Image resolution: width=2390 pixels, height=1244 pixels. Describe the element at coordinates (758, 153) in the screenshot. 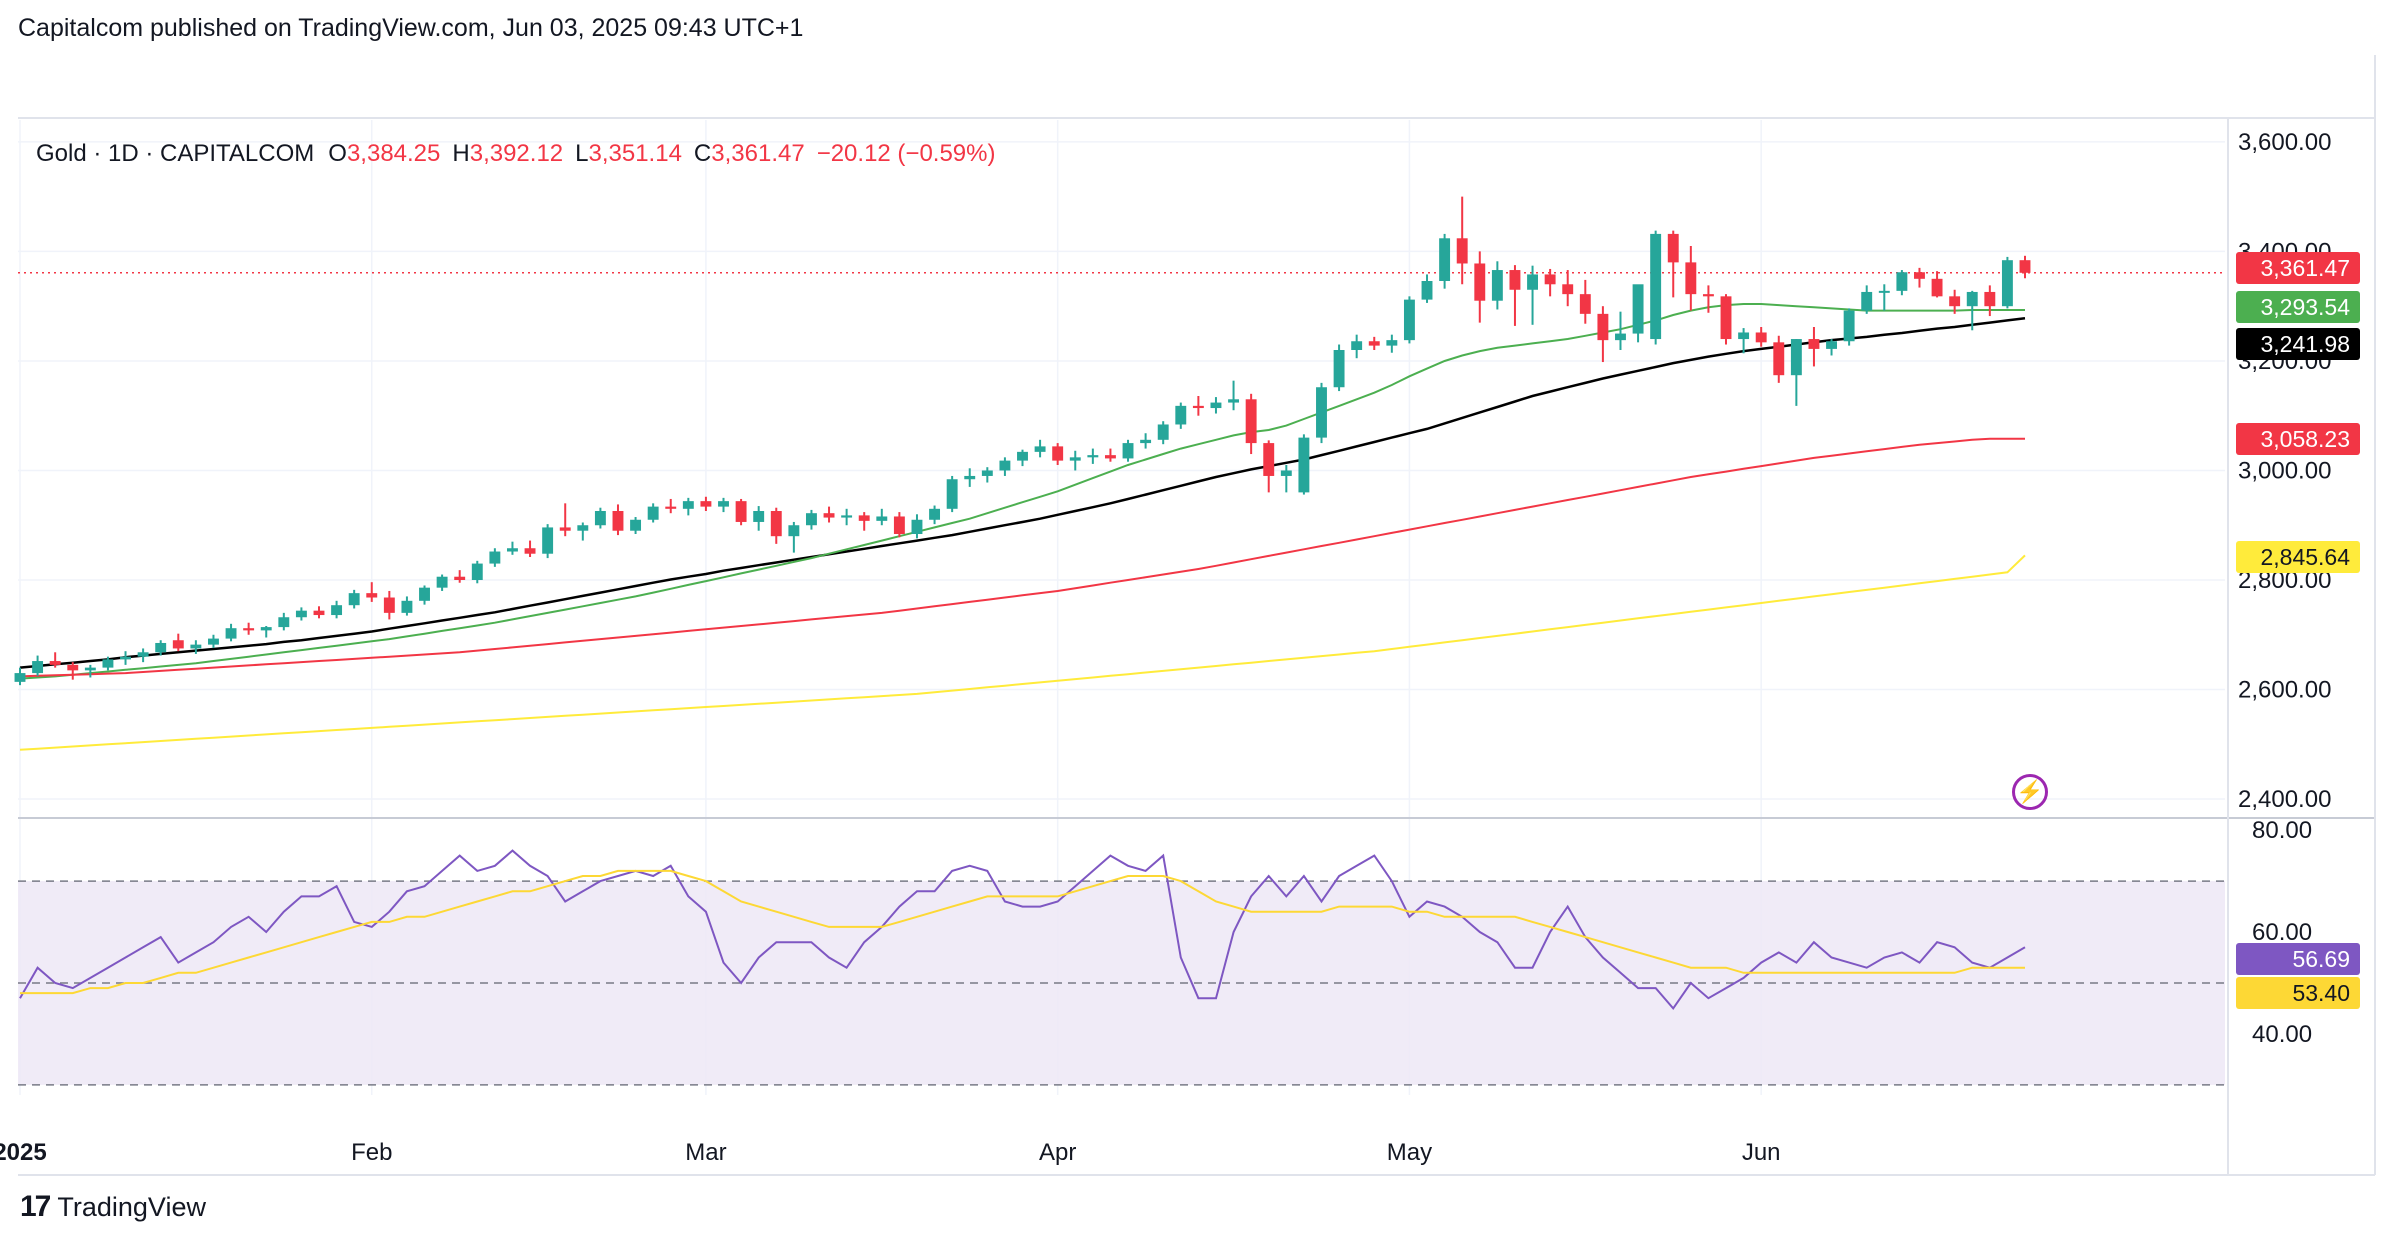

I see `legend-close-value: 3,361.47` at that location.